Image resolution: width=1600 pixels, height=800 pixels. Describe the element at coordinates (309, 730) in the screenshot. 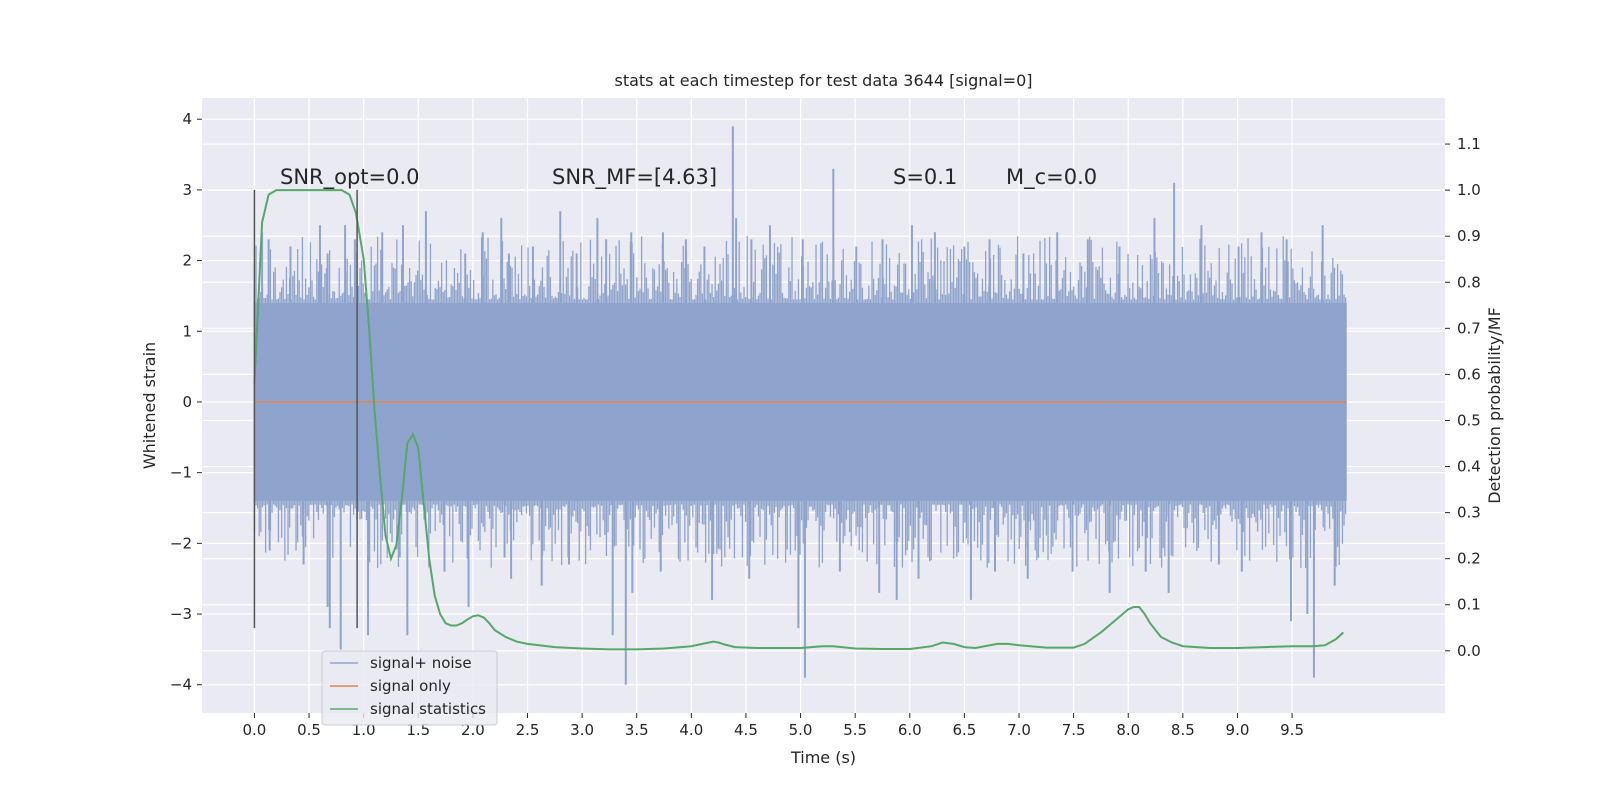

I see `x-tick-label: 0.5` at that location.